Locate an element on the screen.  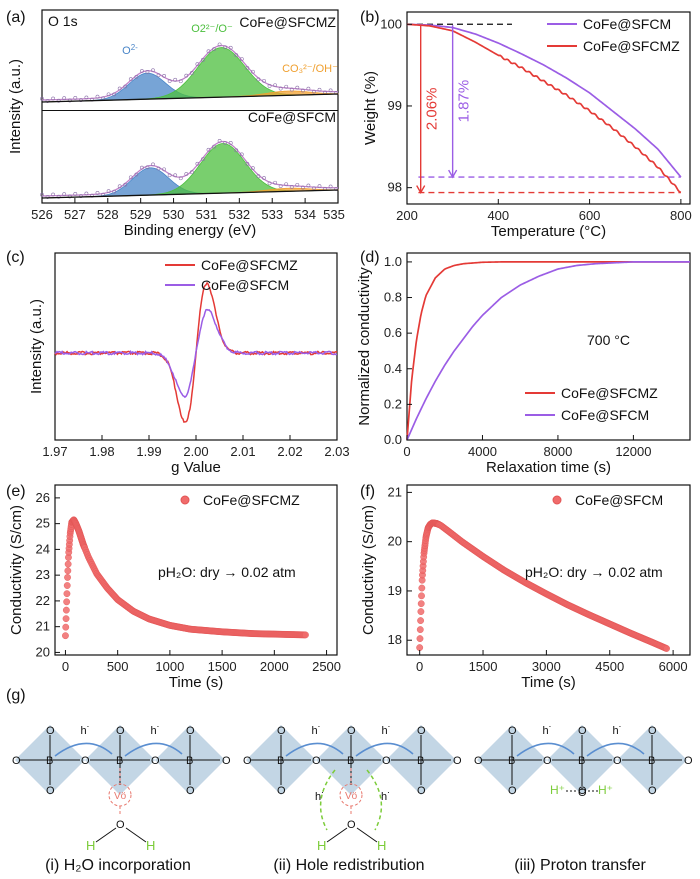
panel-a-ylabel: Intensity (a.u.) is located at coordinates (15, 106).